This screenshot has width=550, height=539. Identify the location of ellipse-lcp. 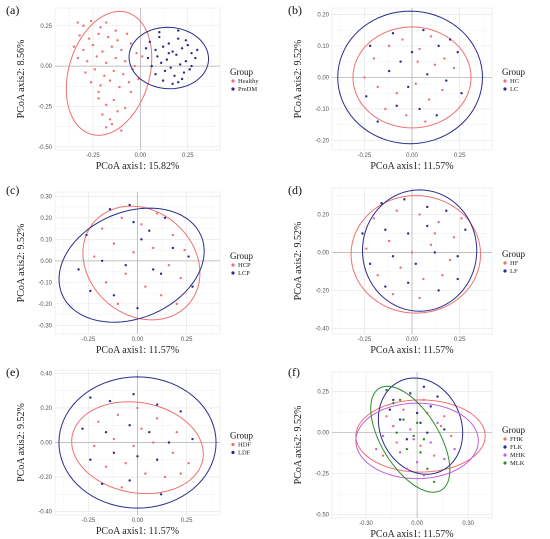
(131, 265).